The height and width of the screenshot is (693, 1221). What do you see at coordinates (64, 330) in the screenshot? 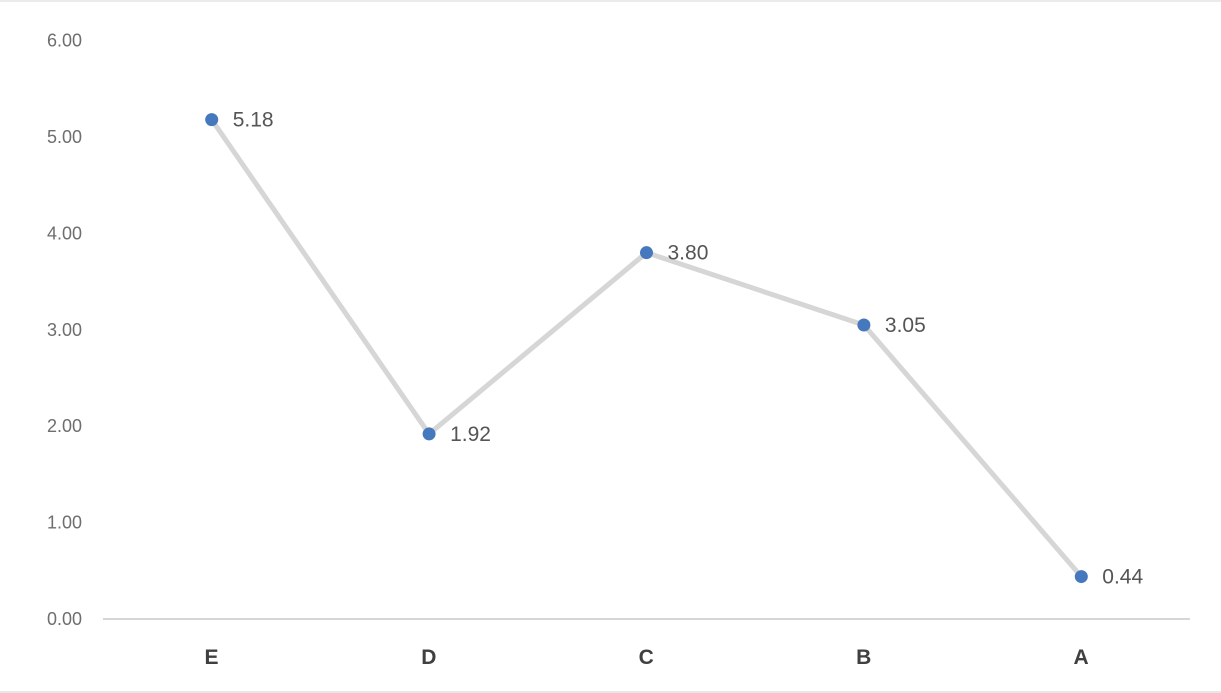
I see `y-tick-label: 3.00` at bounding box center [64, 330].